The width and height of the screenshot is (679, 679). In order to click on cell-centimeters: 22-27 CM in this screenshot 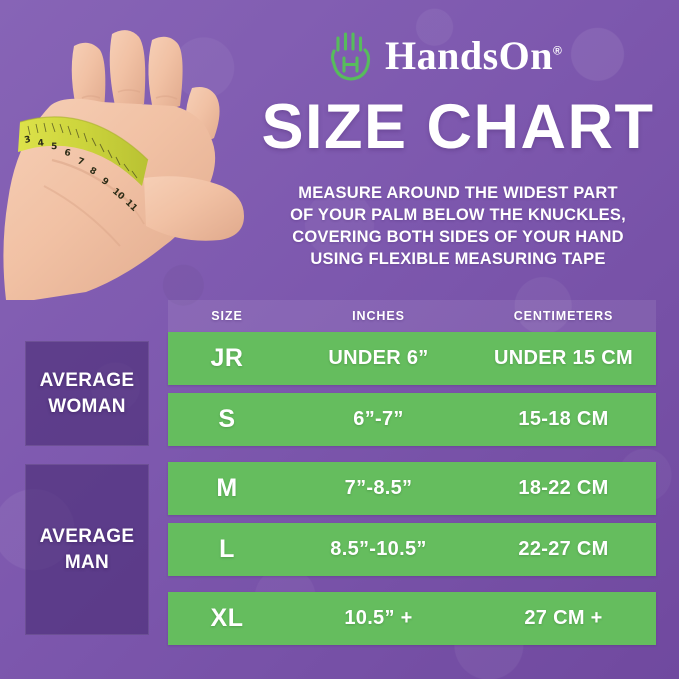, I will do `click(563, 549)`.